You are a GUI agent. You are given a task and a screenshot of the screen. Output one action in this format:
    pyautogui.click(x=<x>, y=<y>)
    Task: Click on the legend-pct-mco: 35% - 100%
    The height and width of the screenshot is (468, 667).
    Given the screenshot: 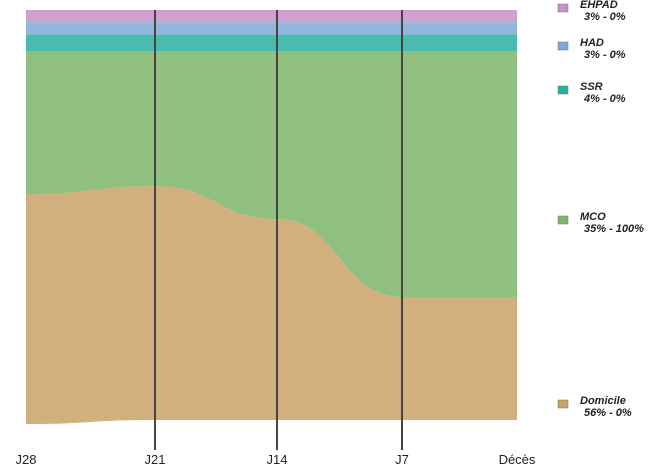 What is the action you would take?
    pyautogui.click(x=614, y=229)
    